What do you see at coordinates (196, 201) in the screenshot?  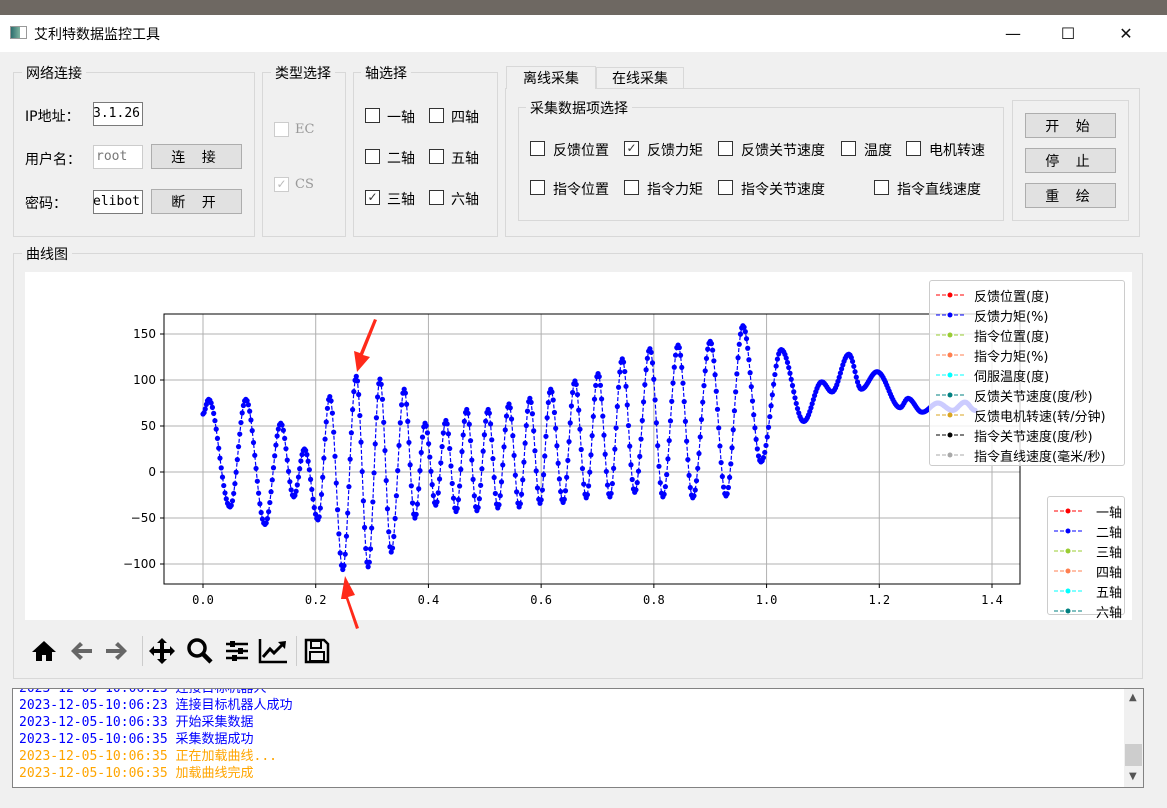 I see `disconnect-button: 断 开` at bounding box center [196, 201].